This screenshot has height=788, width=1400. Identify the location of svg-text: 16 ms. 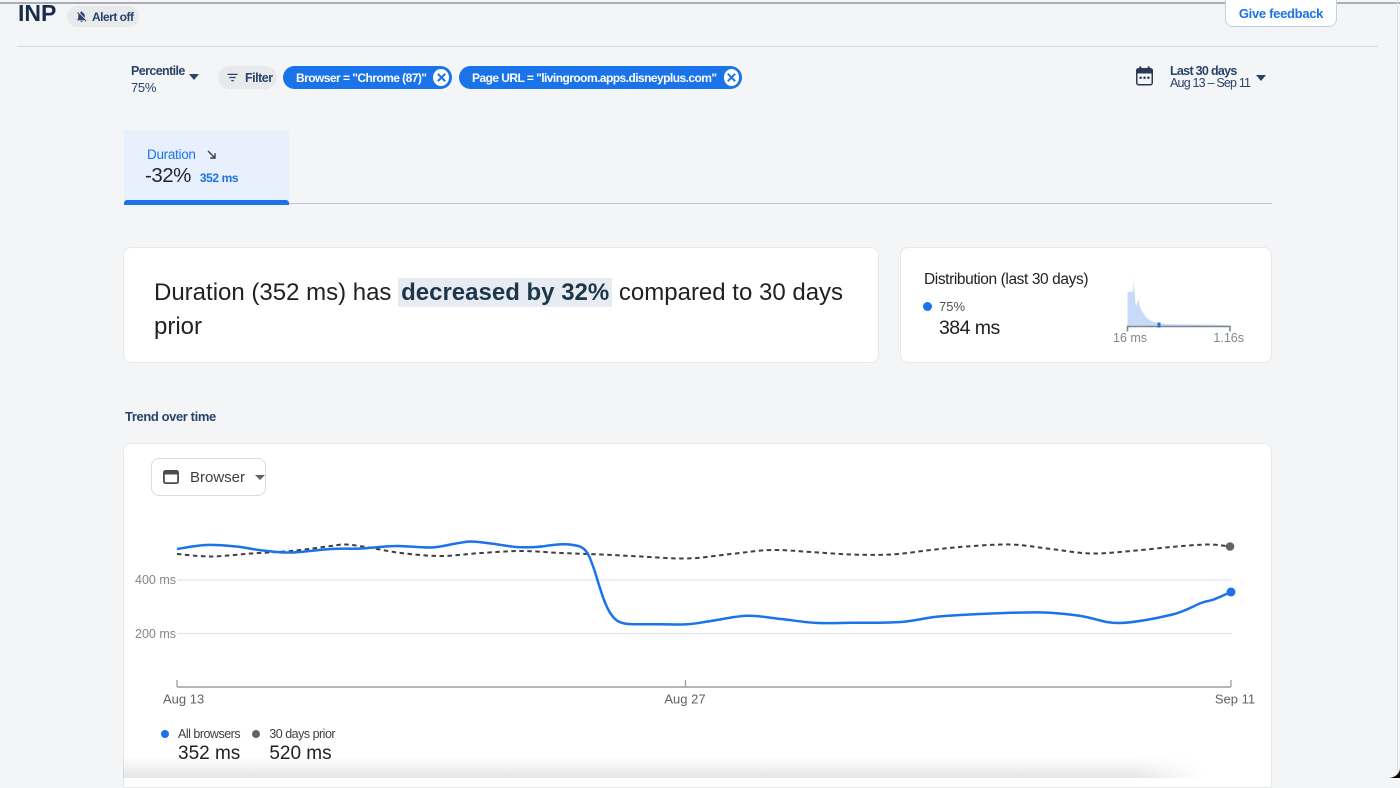
(1130, 338).